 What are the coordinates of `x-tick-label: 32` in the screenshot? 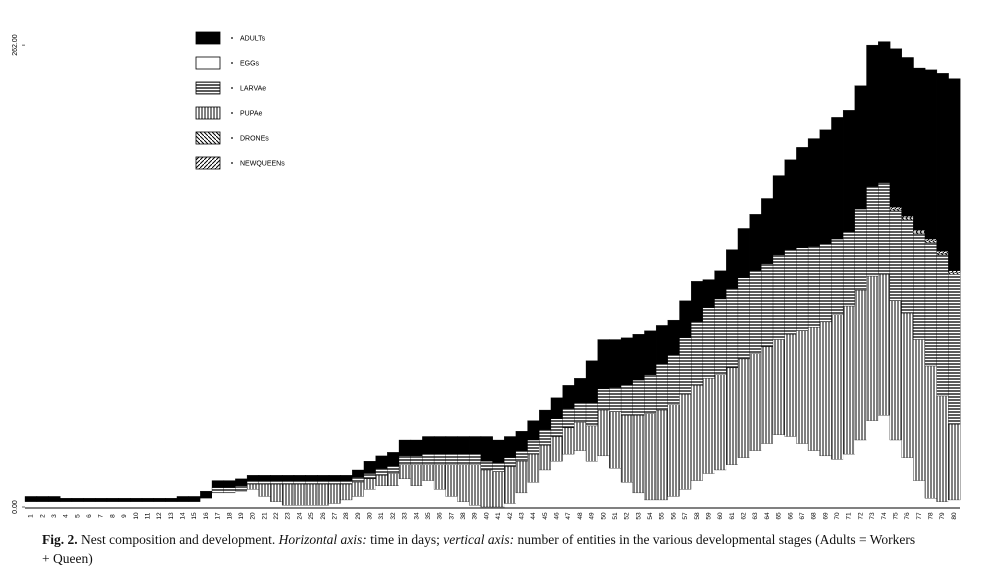 It's located at (393, 516).